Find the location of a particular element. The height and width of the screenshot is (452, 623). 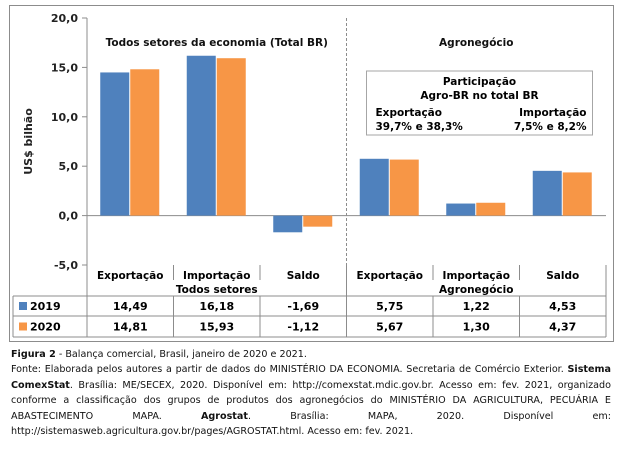

annotation-box is located at coordinates (479, 103).